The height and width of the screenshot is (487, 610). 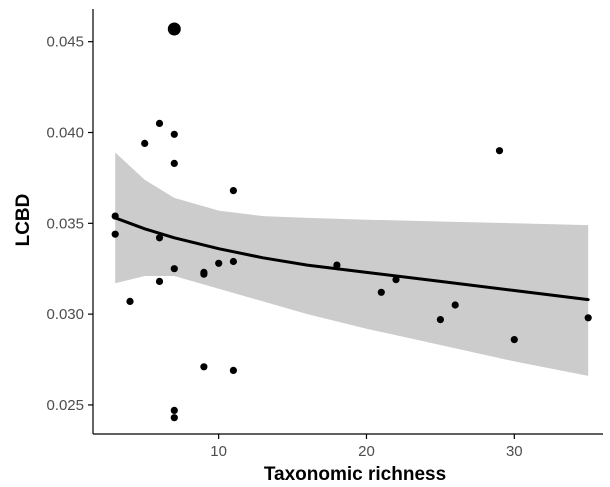 I want to click on y-tick-label: 0.025, so click(x=65, y=405).